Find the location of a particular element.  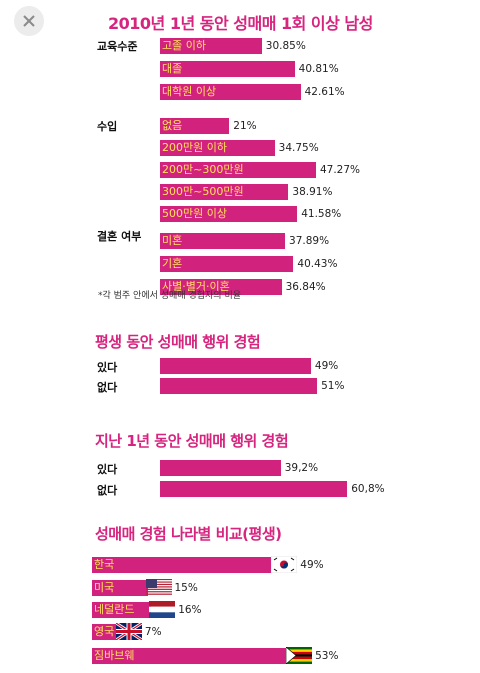

netherlands-flag-icon is located at coordinates (162, 609).